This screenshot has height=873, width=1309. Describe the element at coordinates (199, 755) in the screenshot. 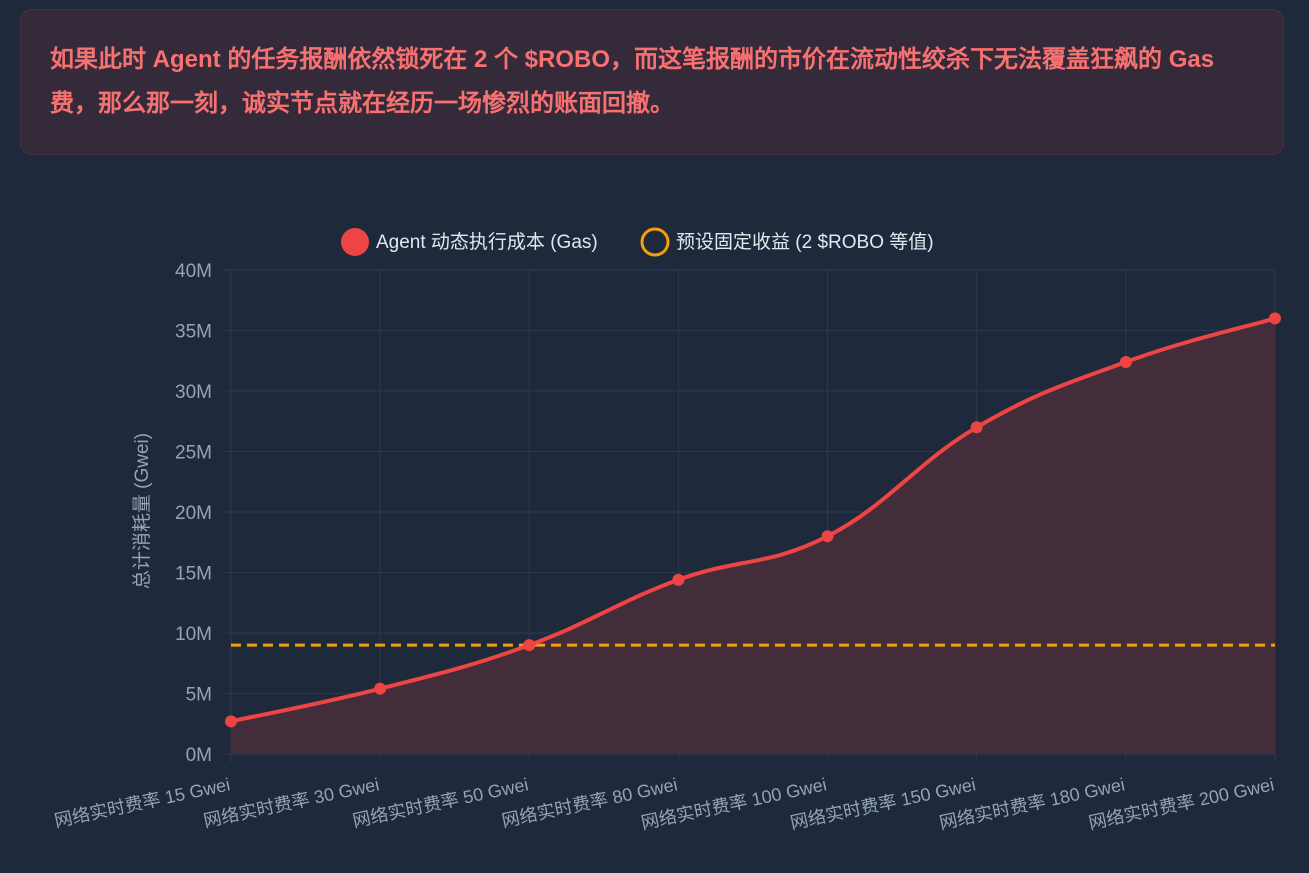

I see `y-tick-label: 0M` at that location.